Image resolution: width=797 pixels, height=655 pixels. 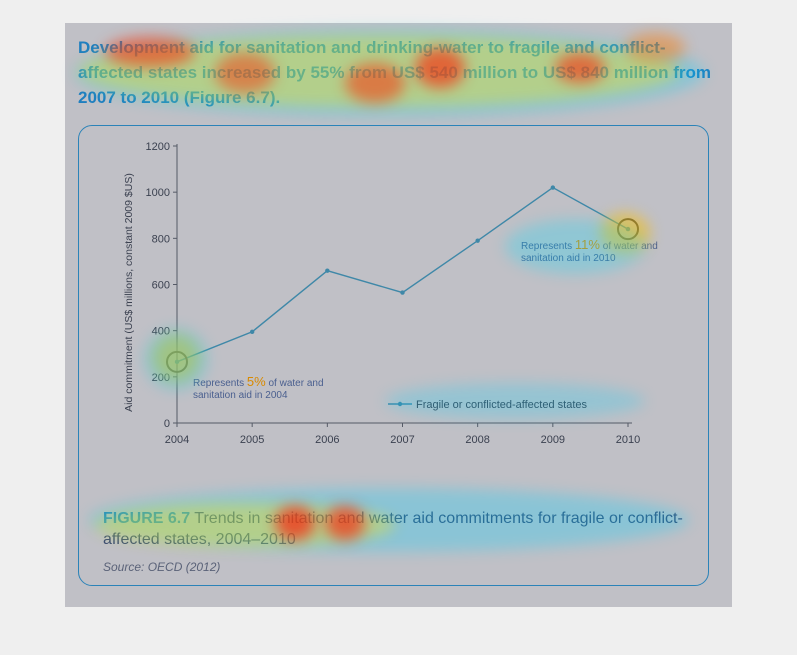 I want to click on y-tick-label: 400, so click(x=161, y=332).